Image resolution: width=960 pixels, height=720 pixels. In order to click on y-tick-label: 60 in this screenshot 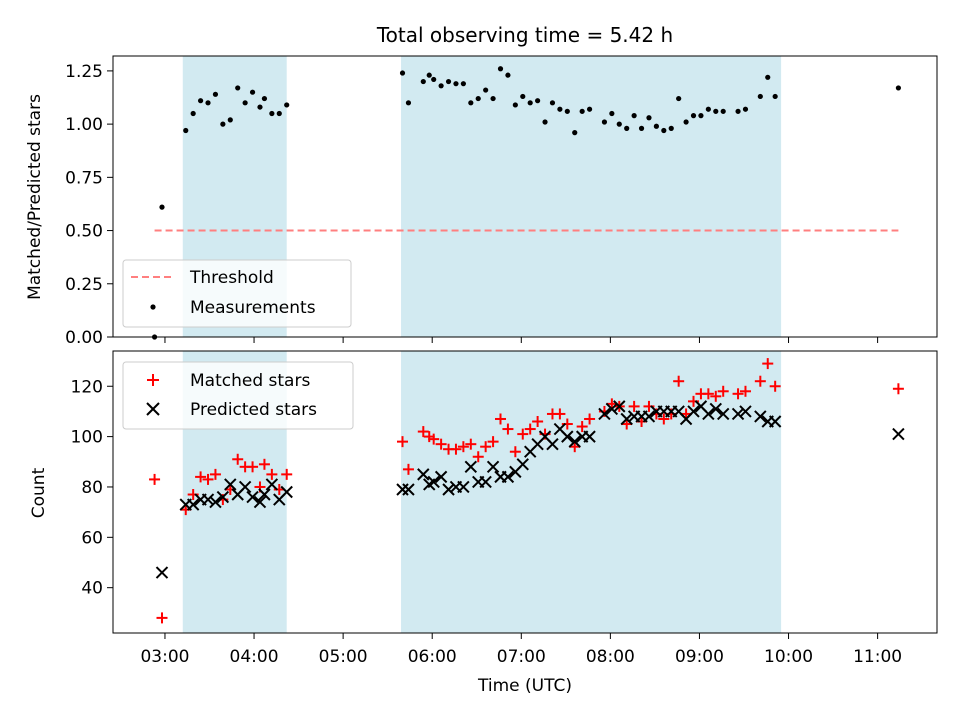, I will do `click(92, 538)`.